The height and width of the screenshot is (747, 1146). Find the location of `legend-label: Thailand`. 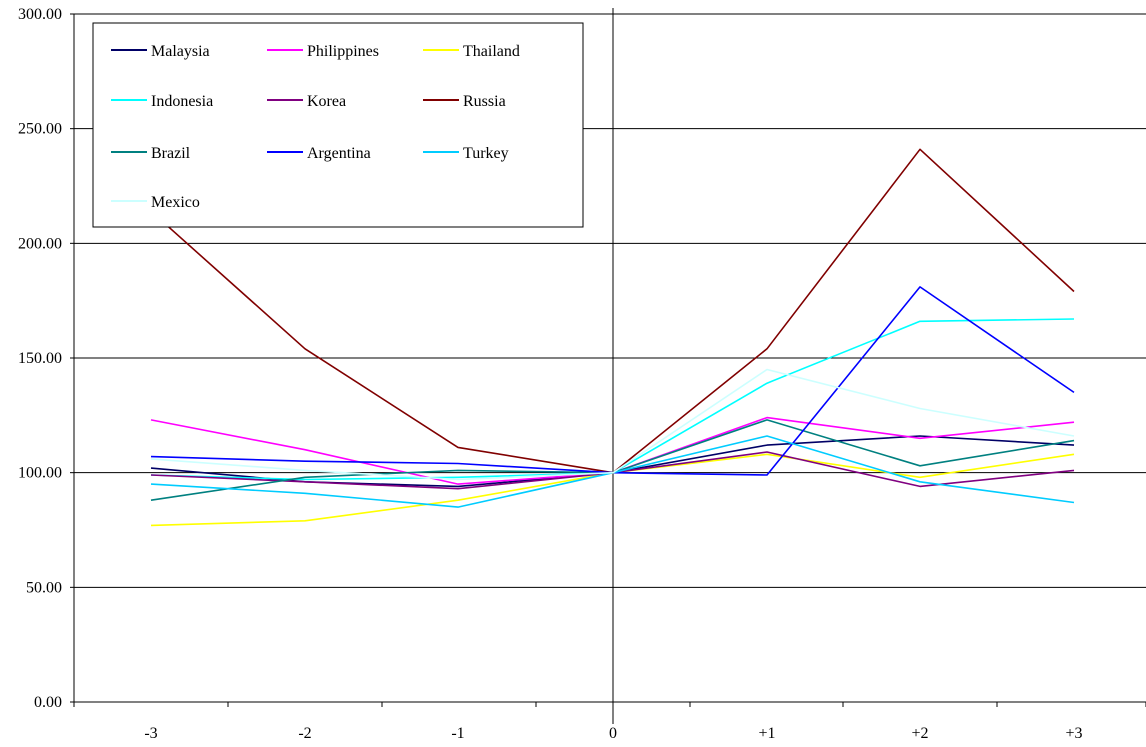

legend-label: Thailand is located at coordinates (491, 51).